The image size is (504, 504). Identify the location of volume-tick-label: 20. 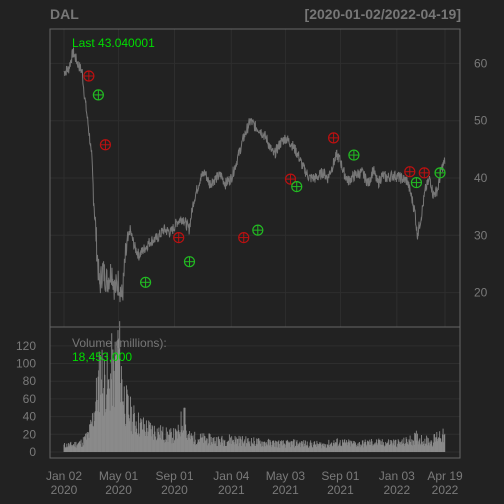
(30, 434).